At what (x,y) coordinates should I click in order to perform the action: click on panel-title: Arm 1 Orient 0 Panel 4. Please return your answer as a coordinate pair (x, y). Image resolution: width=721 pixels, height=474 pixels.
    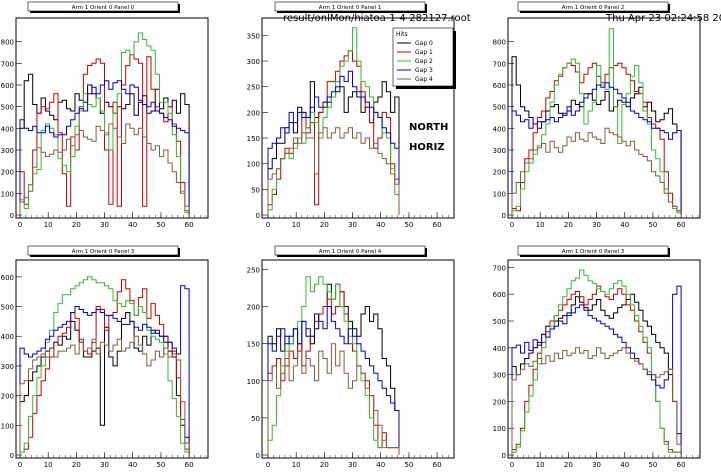
    Looking at the image, I should click on (350, 252).